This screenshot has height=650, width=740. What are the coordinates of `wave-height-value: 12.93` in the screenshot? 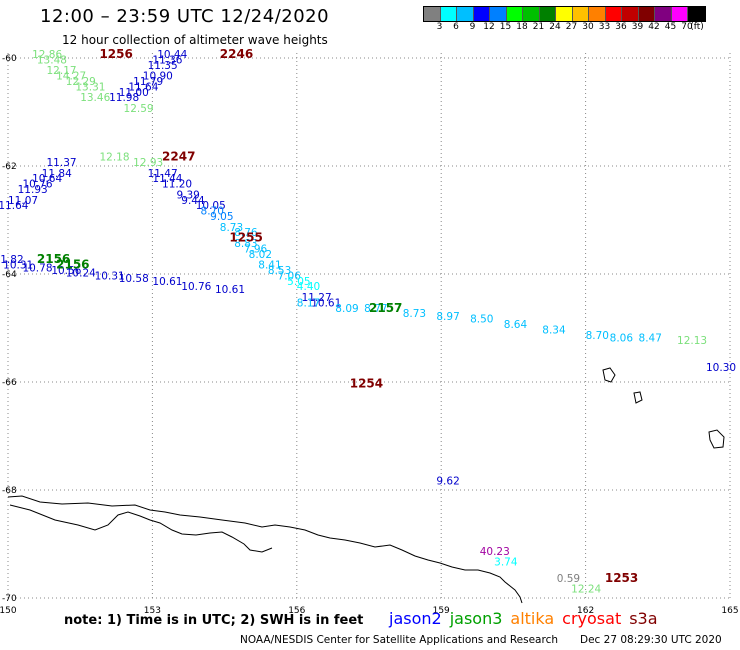 It's located at (148, 163).